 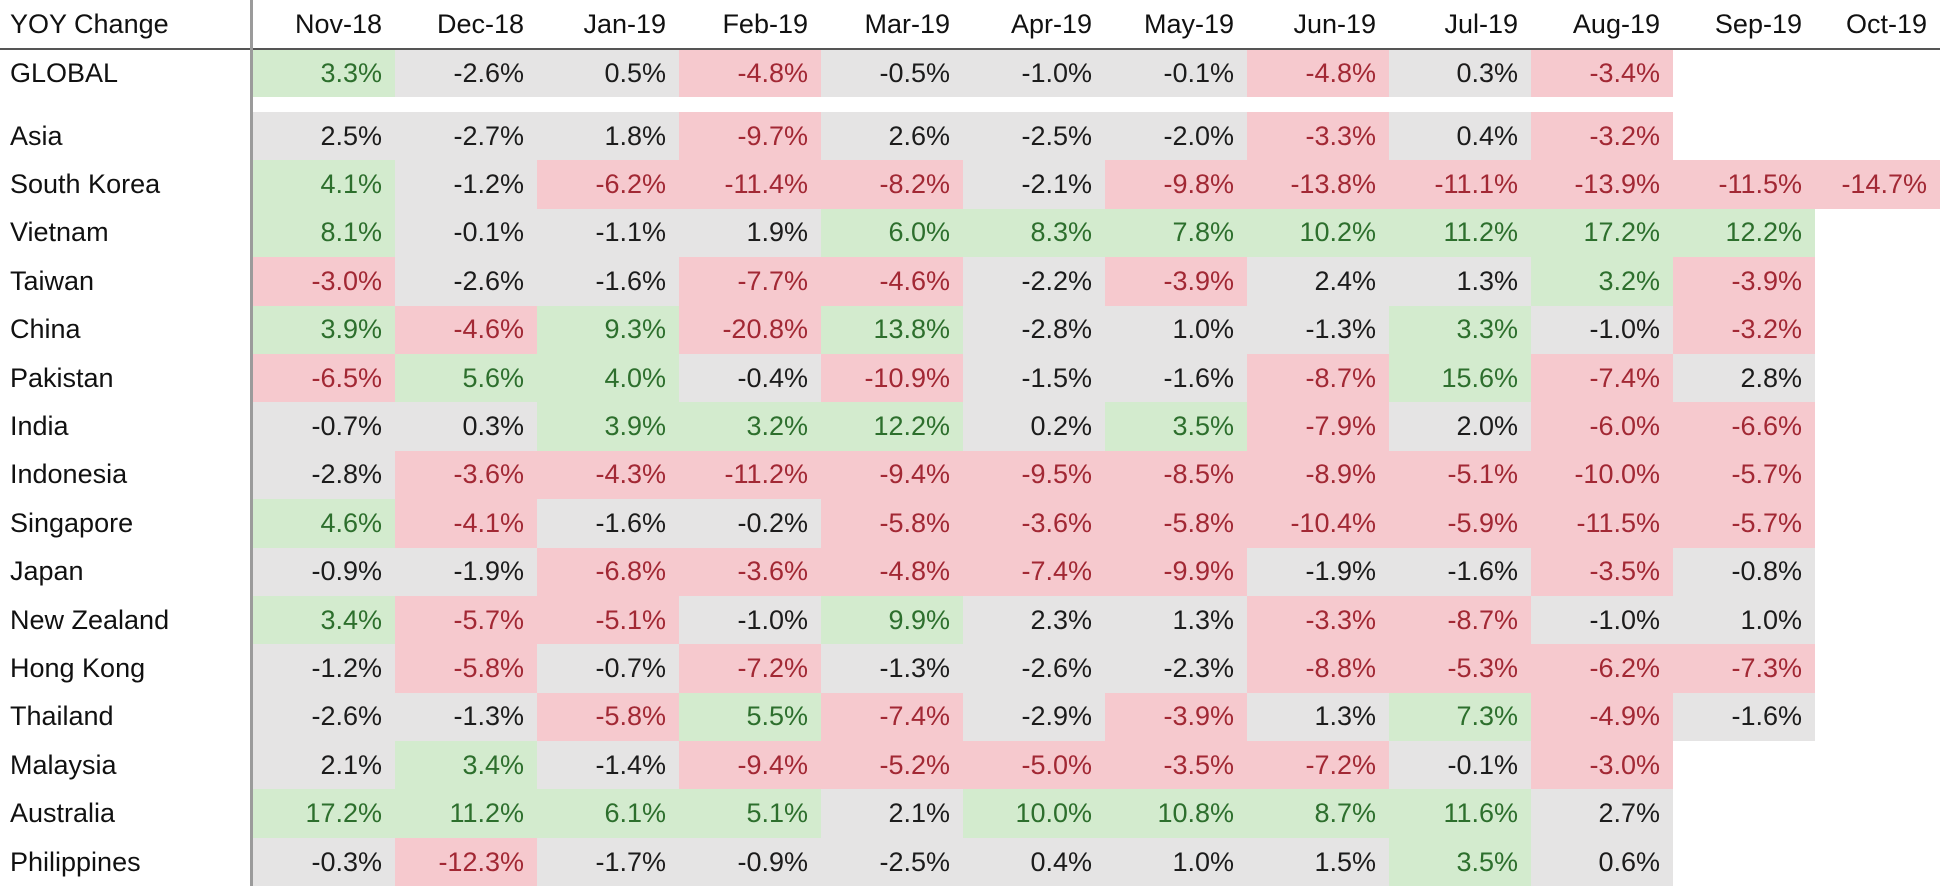 What do you see at coordinates (324, 426) in the screenshot?
I see `table-cell: -0.7%` at bounding box center [324, 426].